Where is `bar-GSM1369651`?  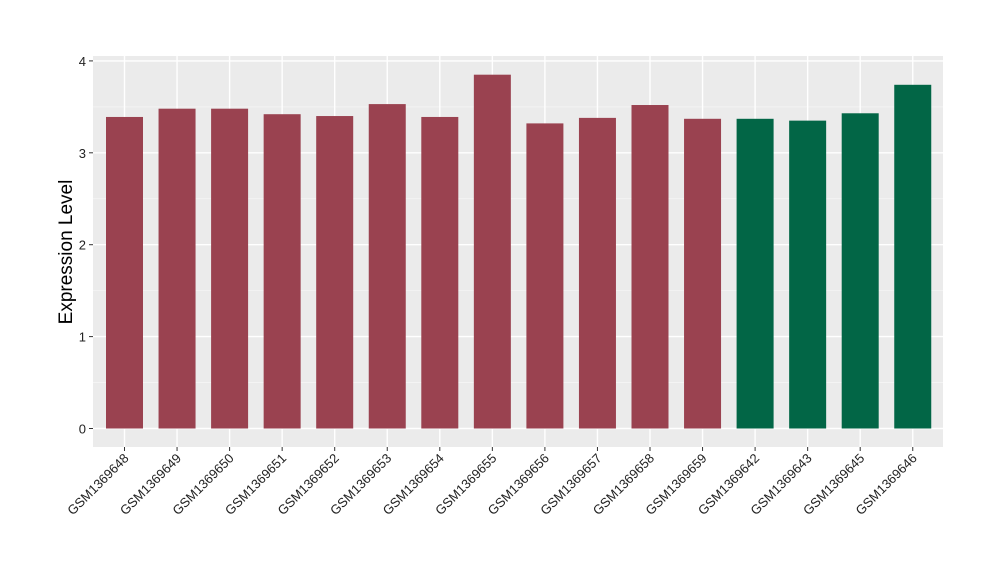 bar-GSM1369651 is located at coordinates (282, 271).